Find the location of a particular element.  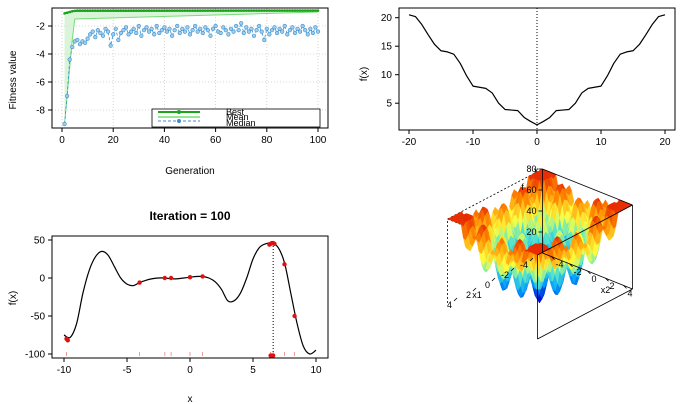

legend-best-marker is located at coordinates (179, 112).